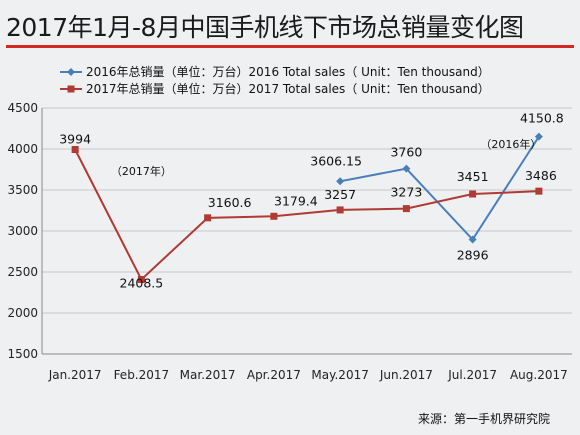 The height and width of the screenshot is (435, 580). I want to click on x-tick-label: May.2017, so click(339, 375).